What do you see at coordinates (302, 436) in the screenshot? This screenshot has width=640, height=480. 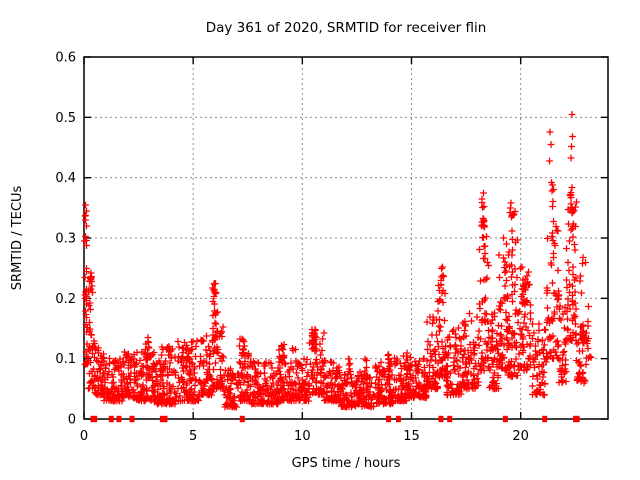 I see `x-tick-label: 10` at bounding box center [302, 436].